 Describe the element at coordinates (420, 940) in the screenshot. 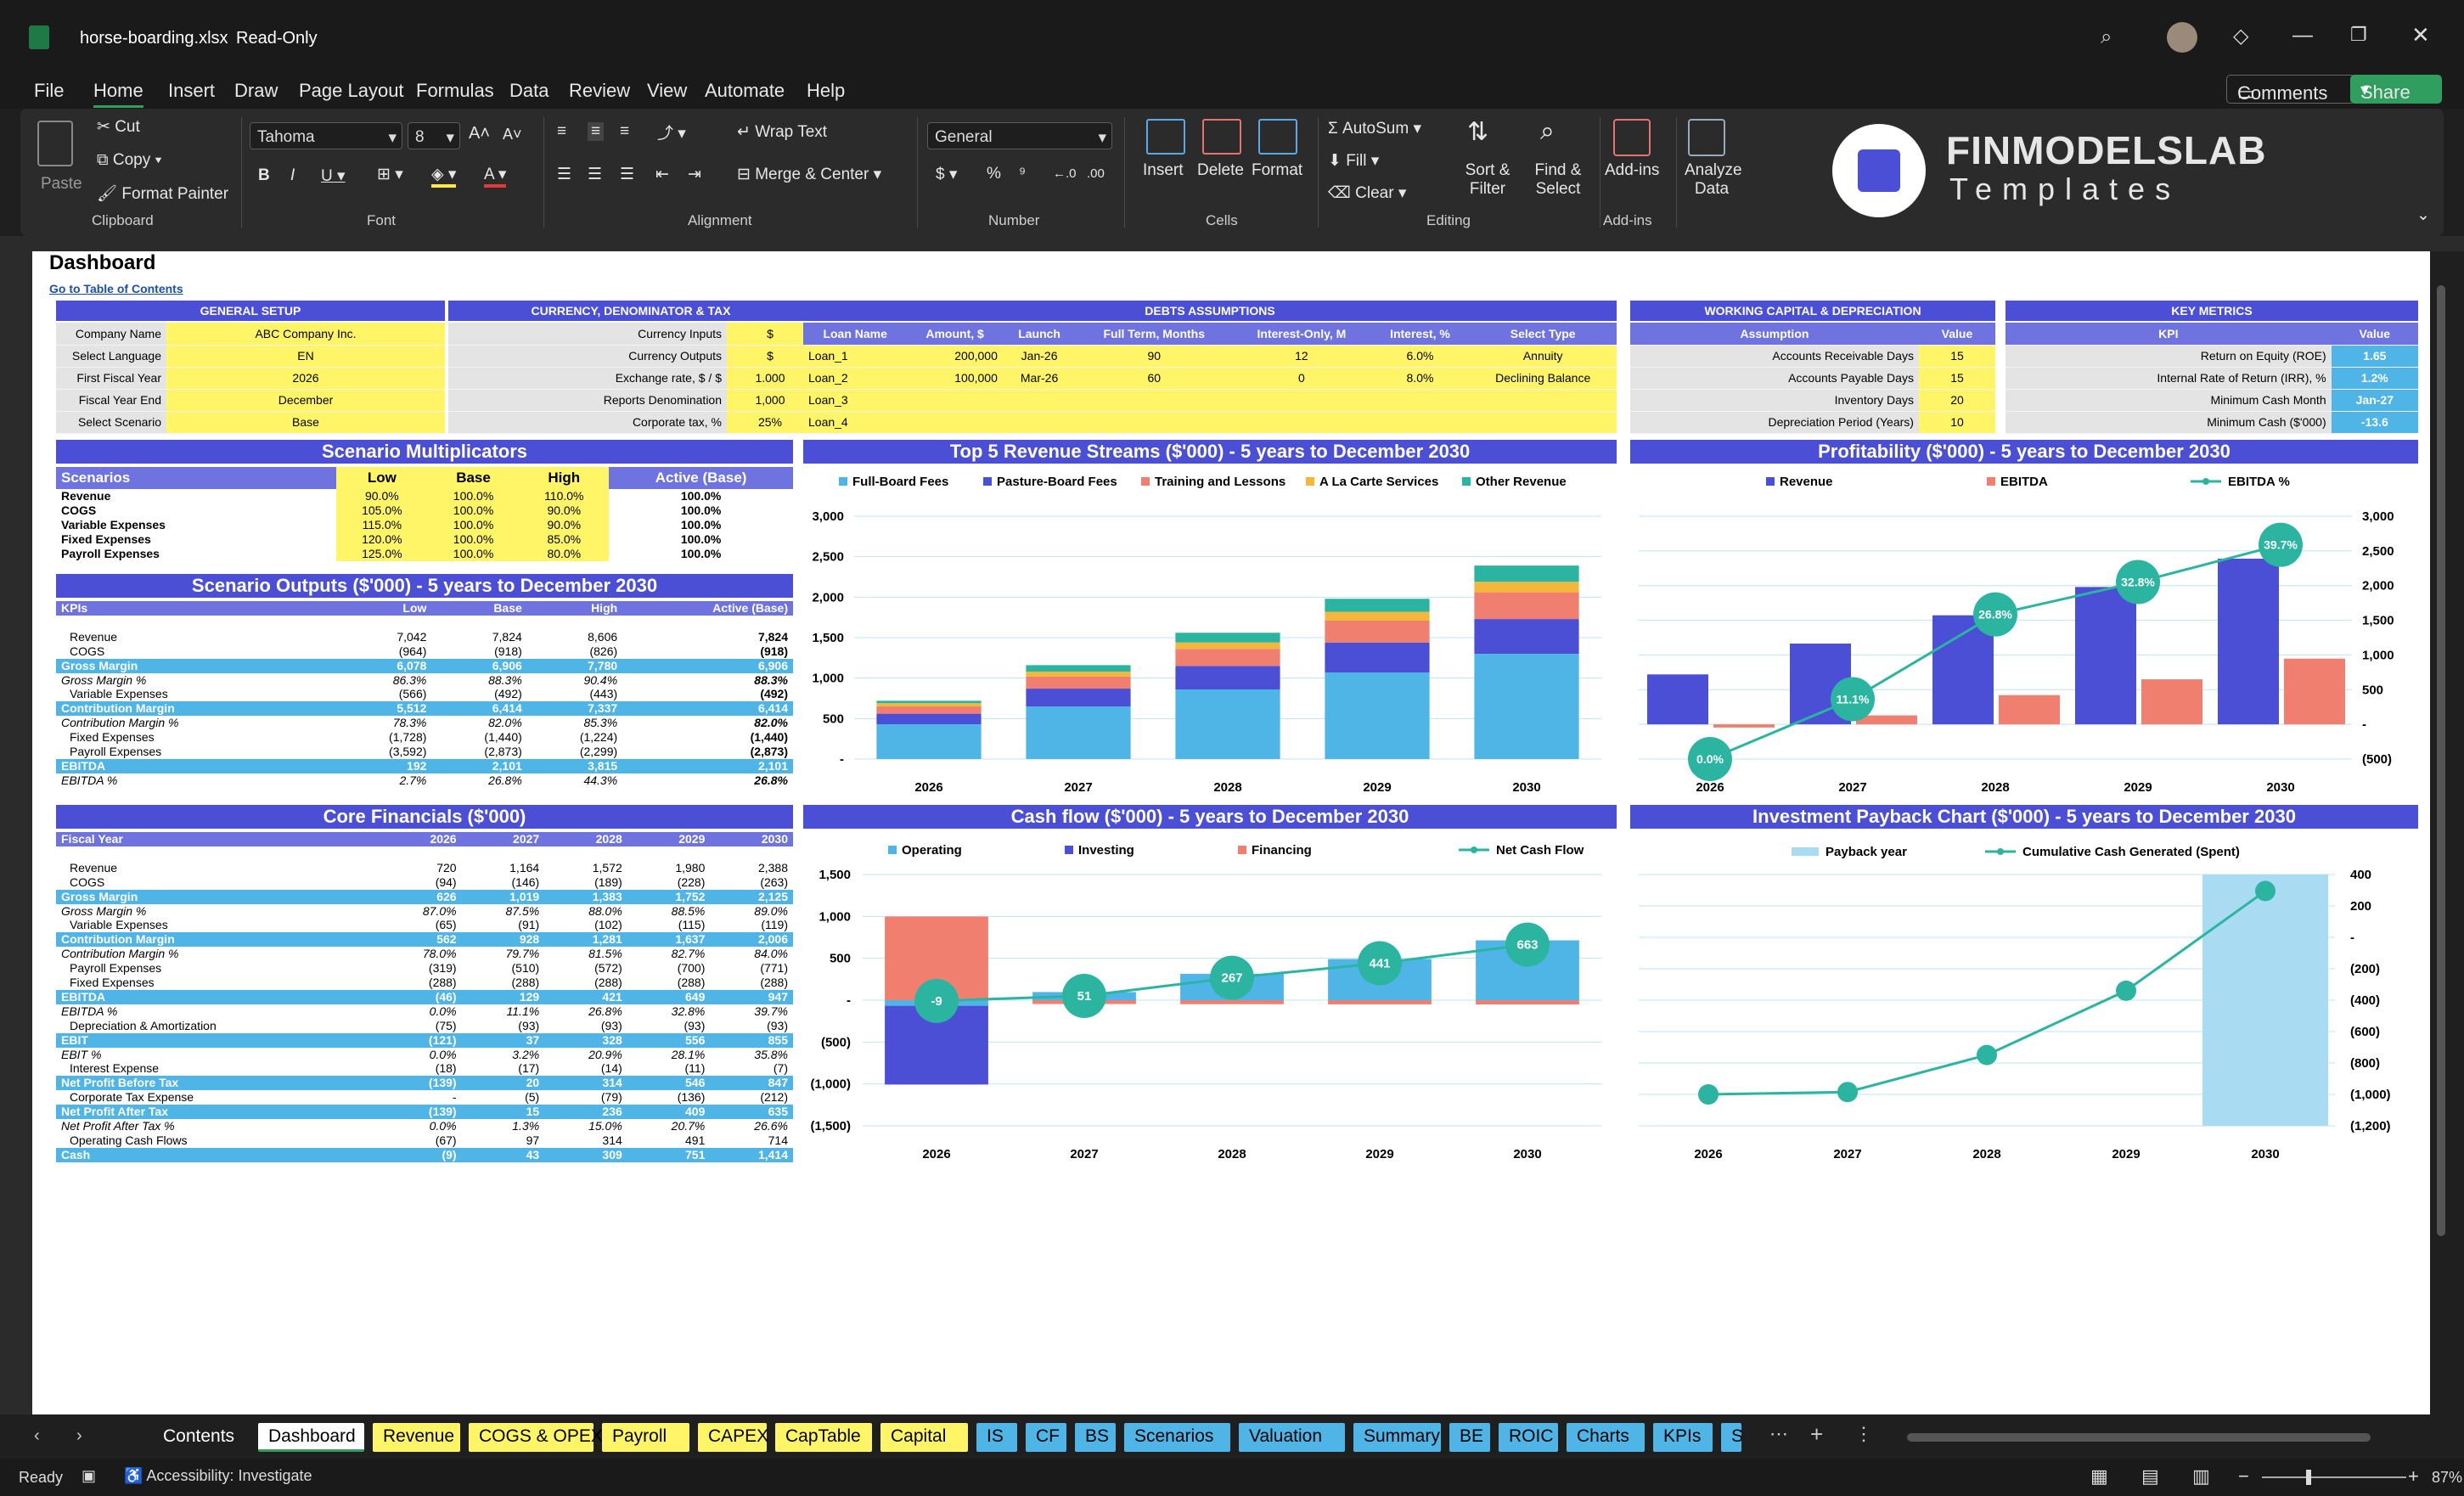

I see `table-cell: 562` at that location.